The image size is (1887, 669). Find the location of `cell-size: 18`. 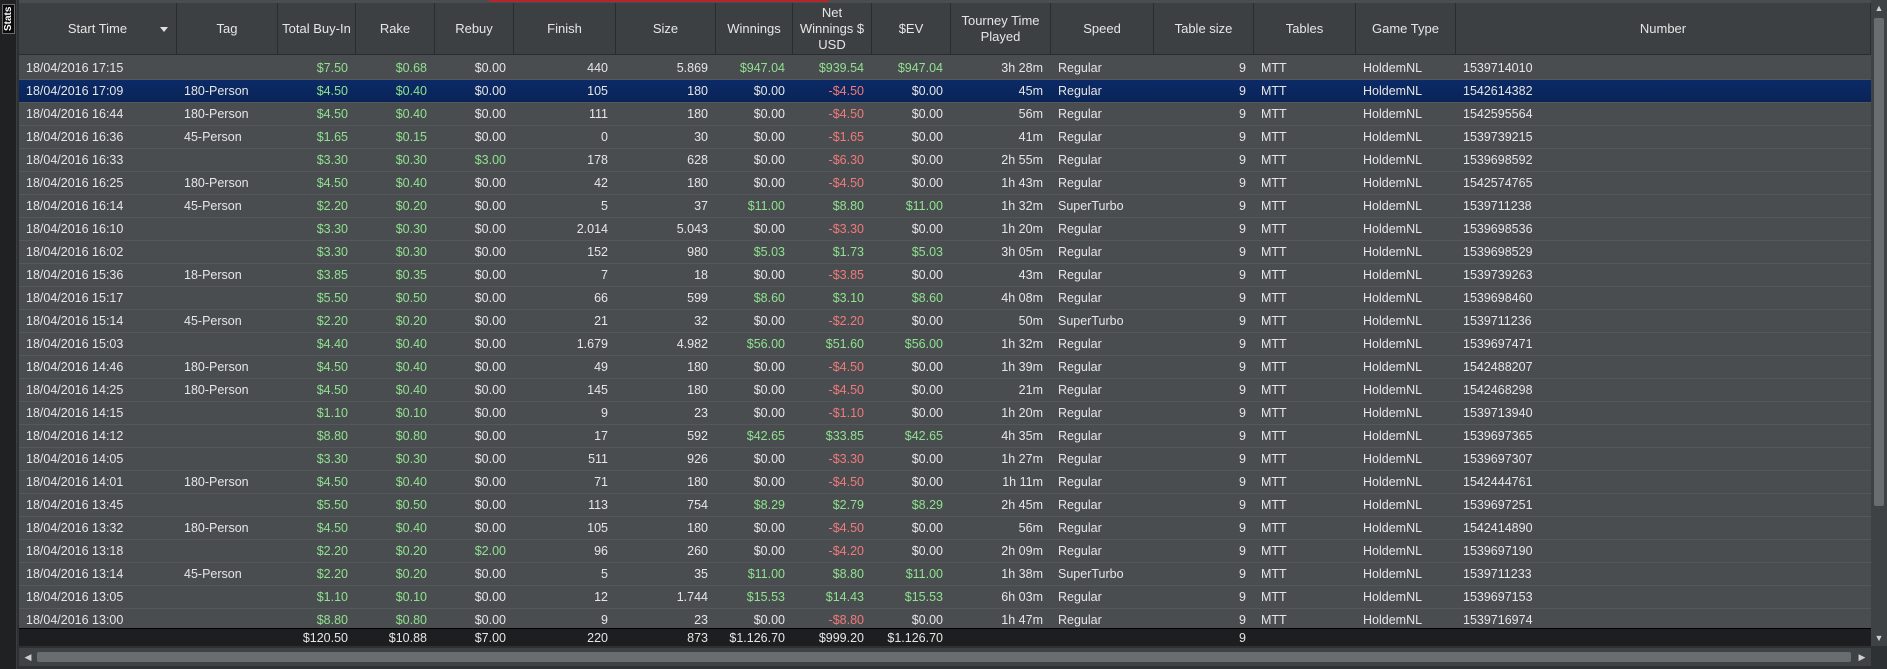

cell-size: 18 is located at coordinates (701, 275).